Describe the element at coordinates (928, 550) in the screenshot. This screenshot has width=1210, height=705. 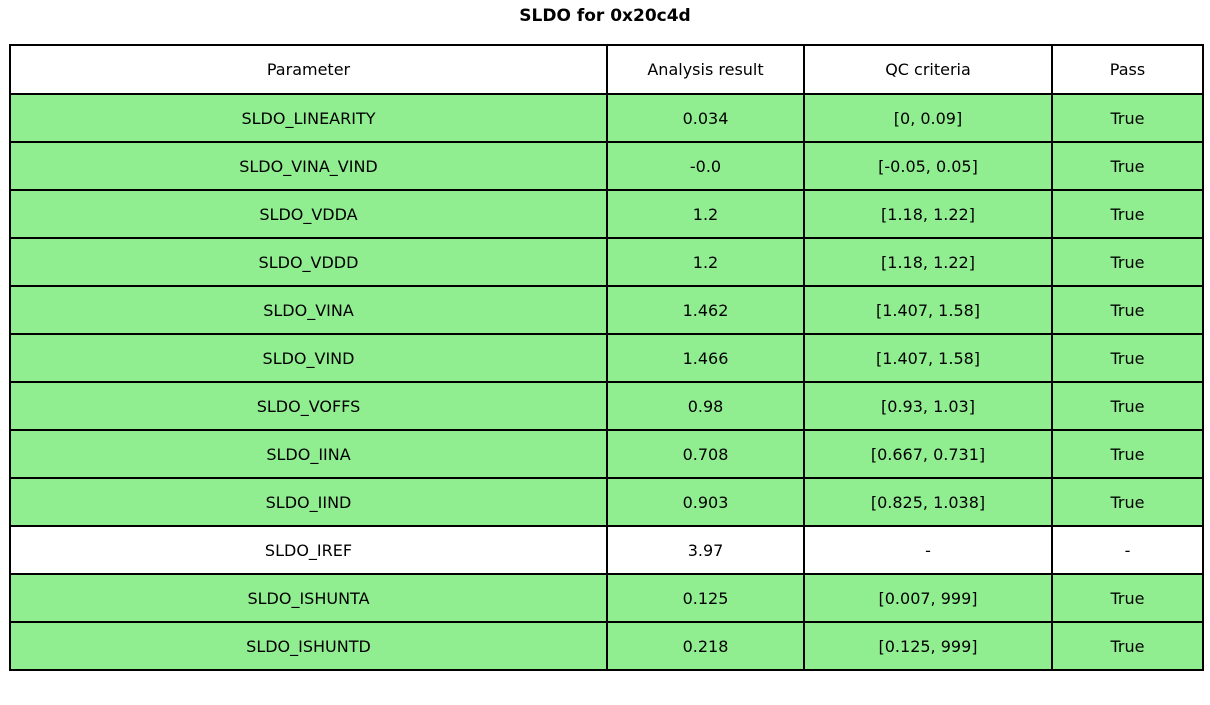
I see `qc-cell: -` at that location.